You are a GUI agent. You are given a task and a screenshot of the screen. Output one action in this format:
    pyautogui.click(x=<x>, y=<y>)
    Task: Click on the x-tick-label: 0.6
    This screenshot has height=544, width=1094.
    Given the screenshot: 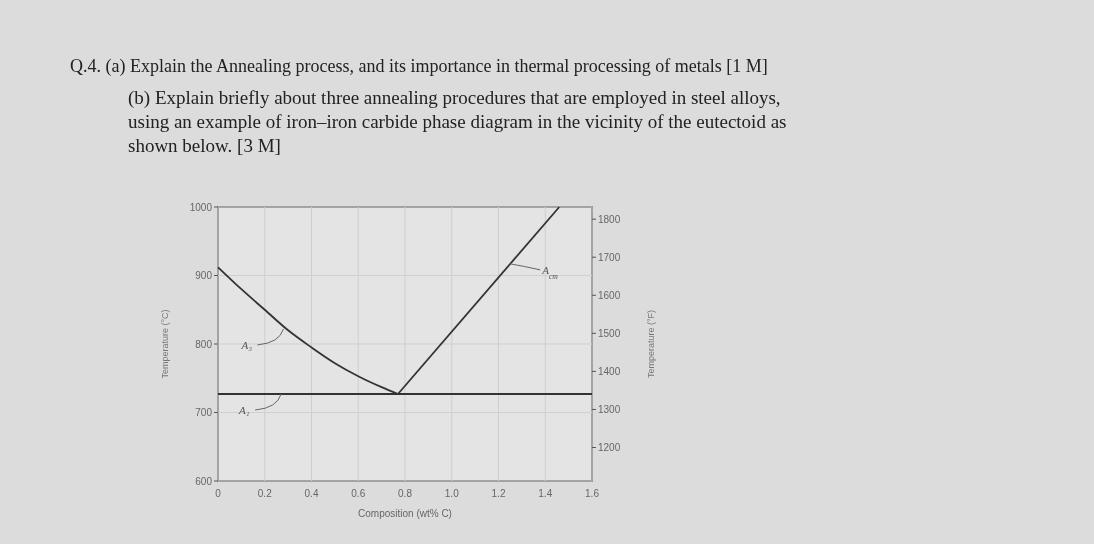 What is the action you would take?
    pyautogui.click(x=358, y=493)
    